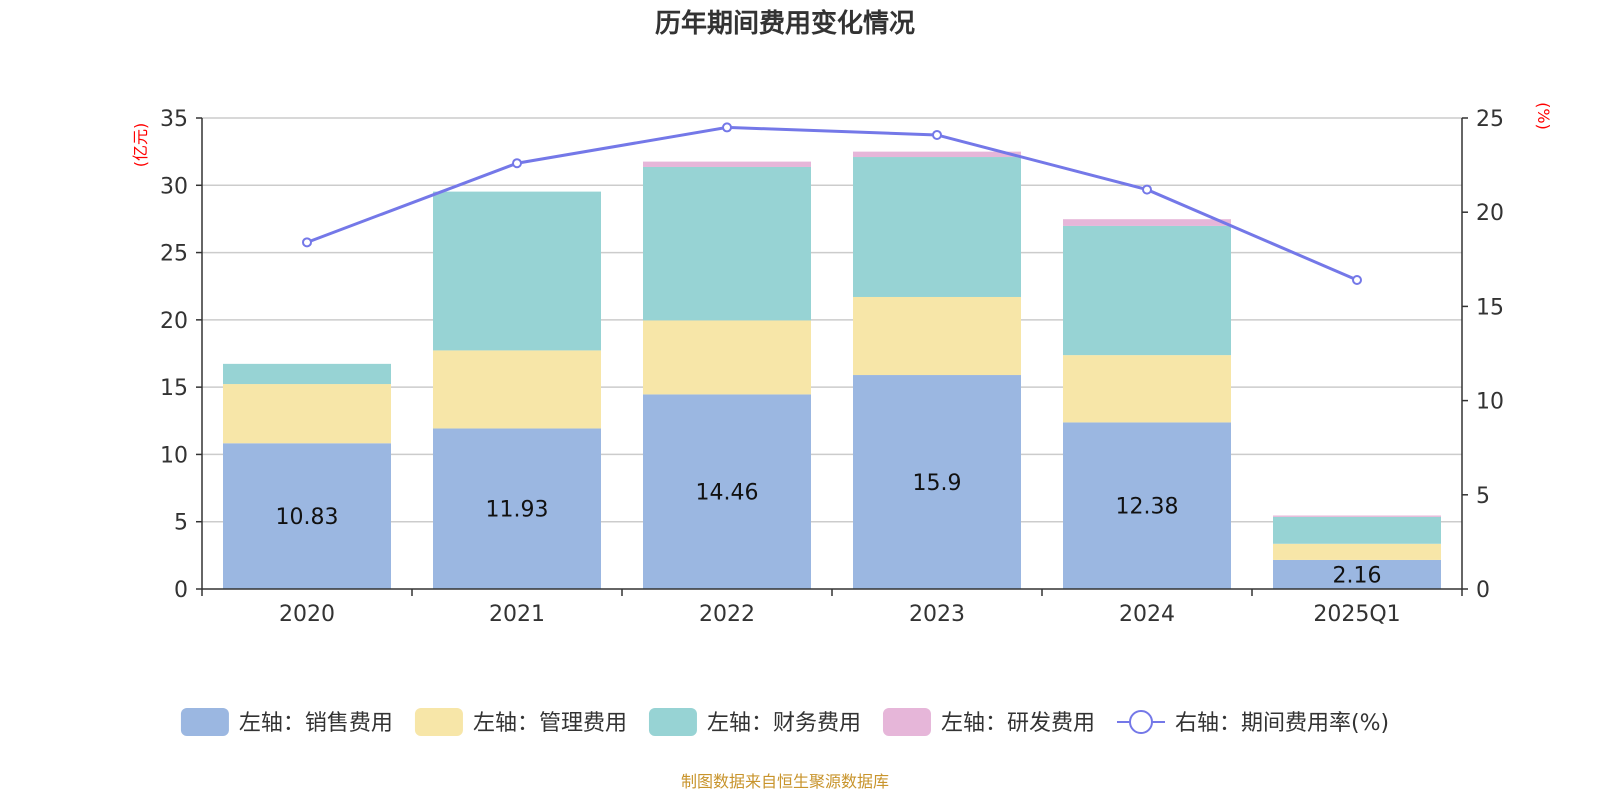  What do you see at coordinates (1356, 614) in the screenshot?
I see `x-tick-label: 2025Q1` at bounding box center [1356, 614].